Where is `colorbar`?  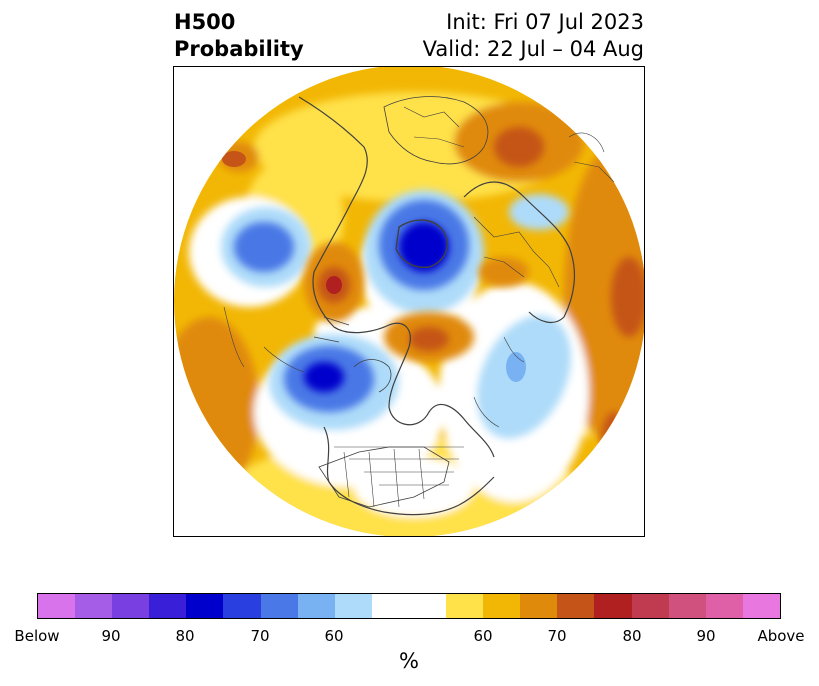
colorbar is located at coordinates (409, 606).